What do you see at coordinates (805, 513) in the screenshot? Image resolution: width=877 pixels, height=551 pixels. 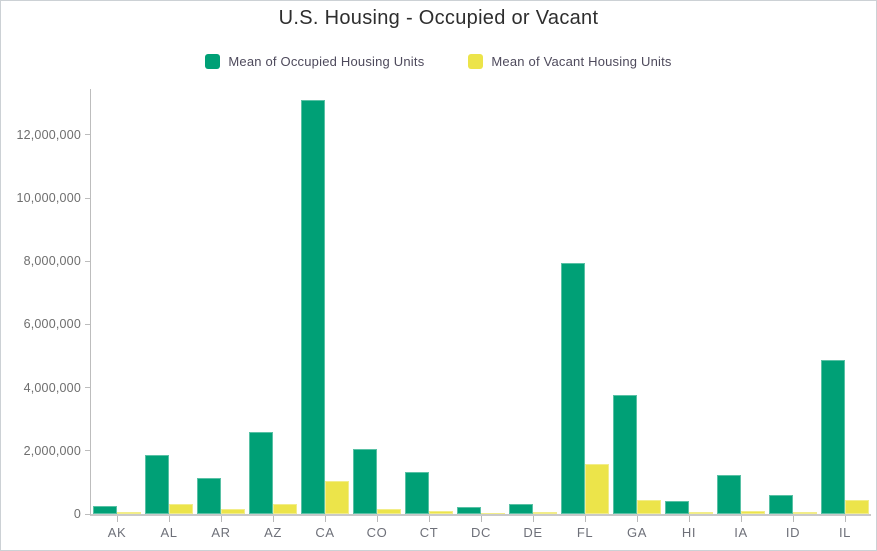 I see `bar-vacant-id` at bounding box center [805, 513].